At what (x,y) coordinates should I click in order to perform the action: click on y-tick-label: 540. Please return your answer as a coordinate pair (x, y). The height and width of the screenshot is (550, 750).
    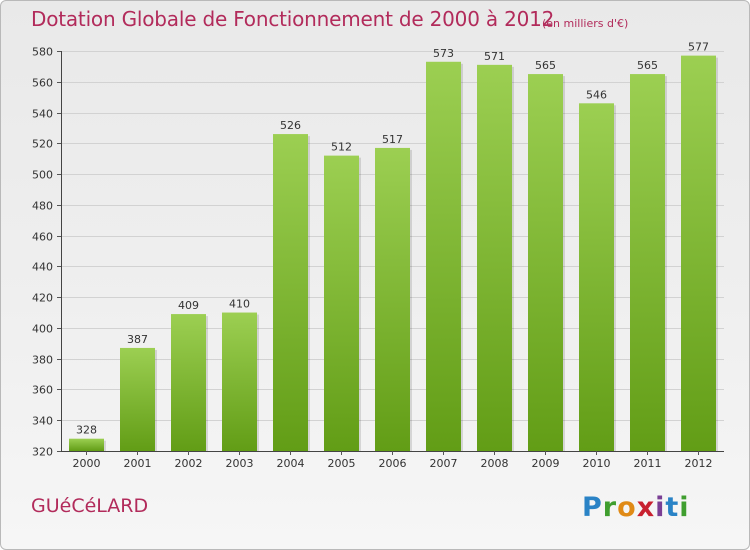
    Looking at the image, I should click on (42, 114).